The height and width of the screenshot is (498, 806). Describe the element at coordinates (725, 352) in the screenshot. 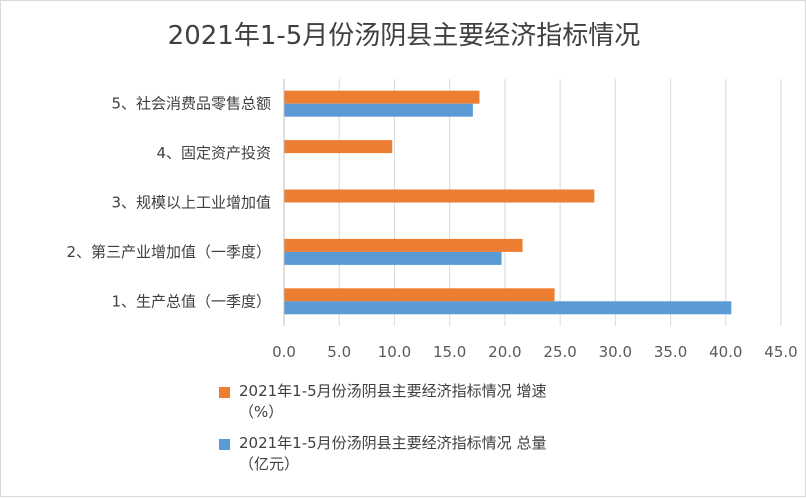

I see `x-tick-label: 40.0` at that location.